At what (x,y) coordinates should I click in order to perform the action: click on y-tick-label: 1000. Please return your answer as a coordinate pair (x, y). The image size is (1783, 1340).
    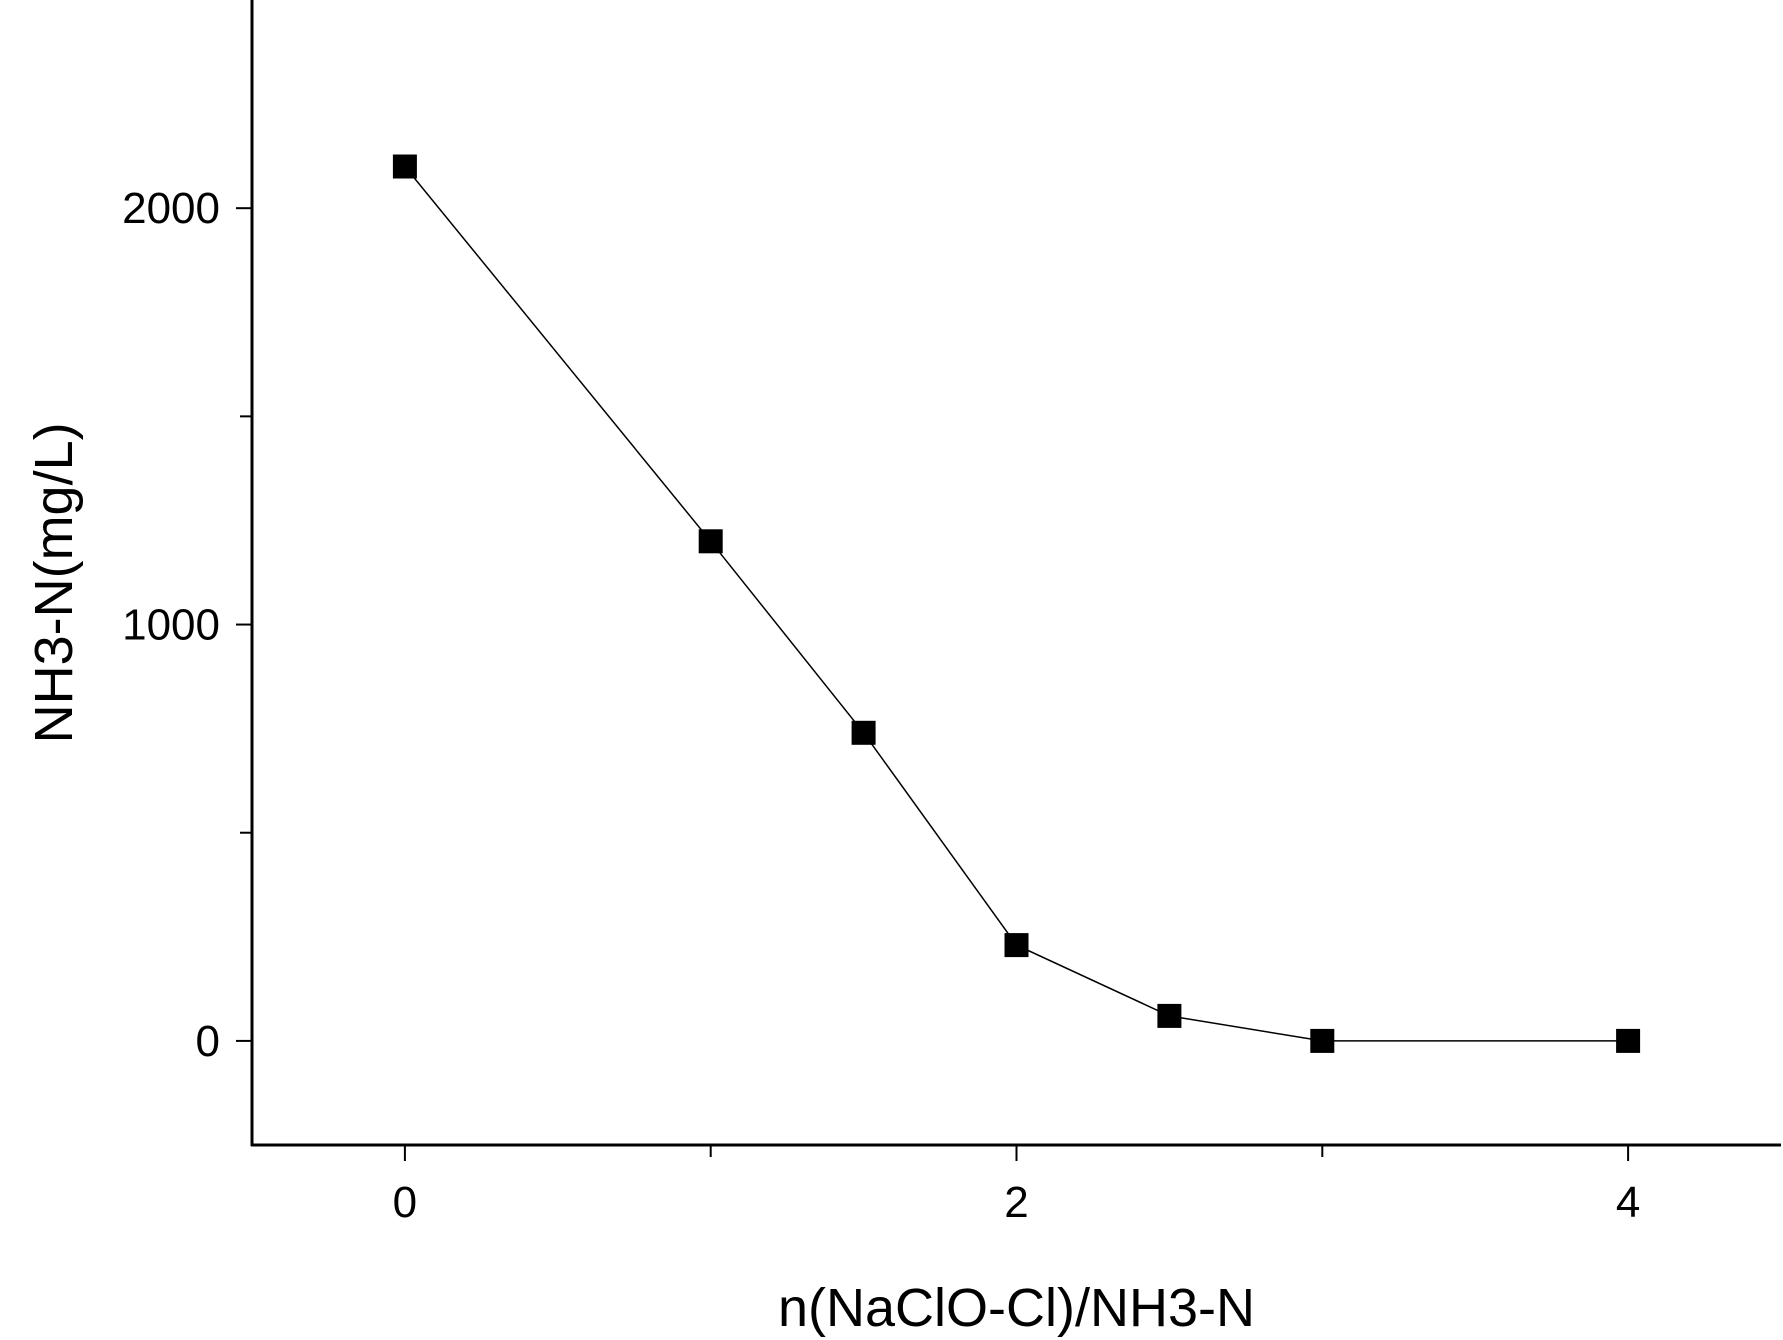
    Looking at the image, I should click on (171, 625).